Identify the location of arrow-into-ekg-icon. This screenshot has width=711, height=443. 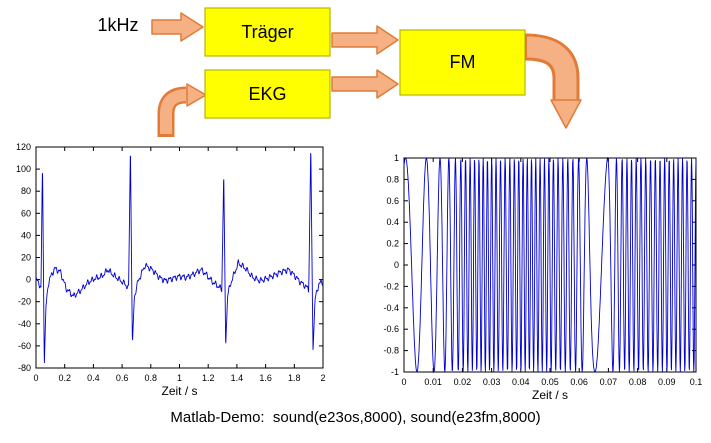
(182, 110).